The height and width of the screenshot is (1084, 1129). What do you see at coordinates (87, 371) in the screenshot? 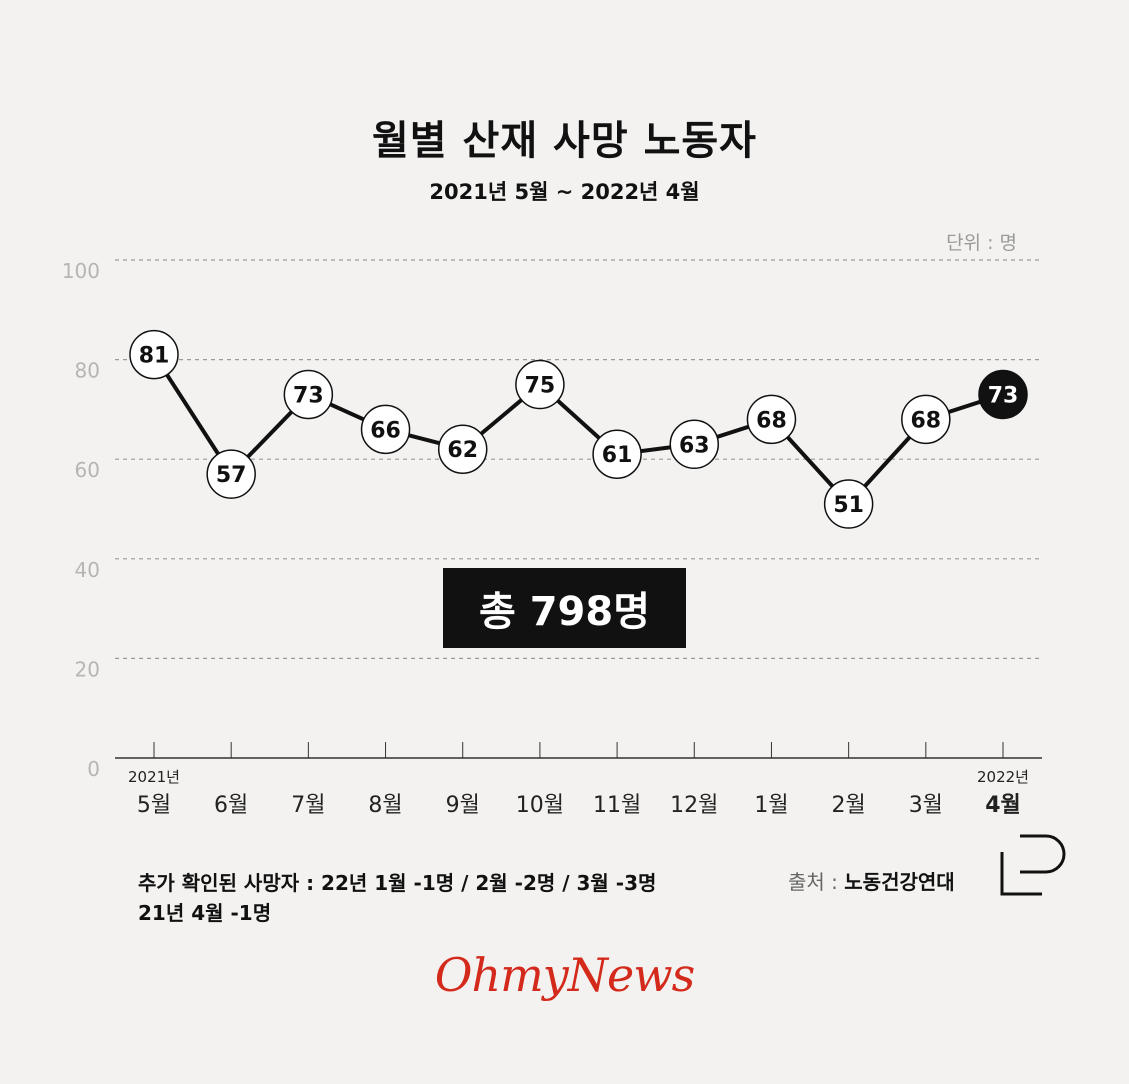
I see `y-tick-label: 80` at bounding box center [87, 371].